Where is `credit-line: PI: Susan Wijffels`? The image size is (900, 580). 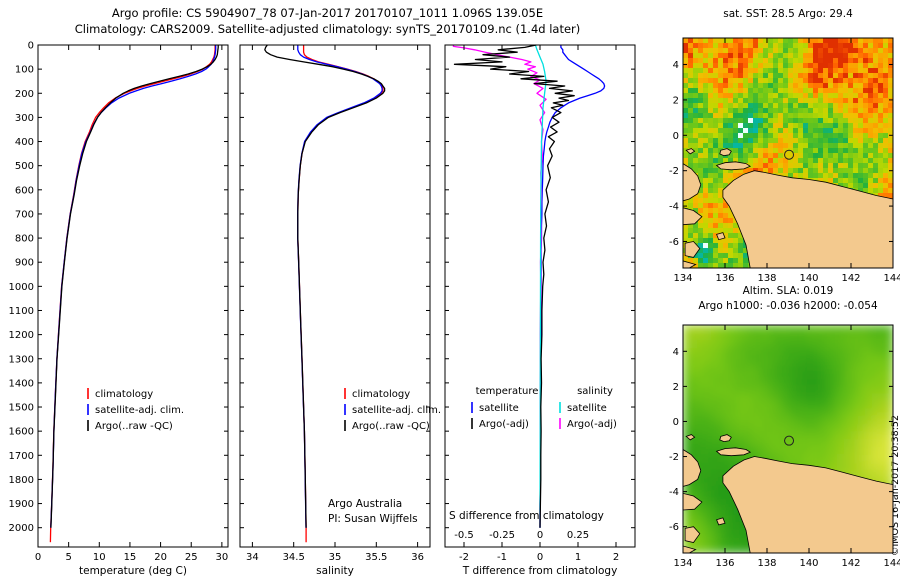 credit-line: PI: Susan Wijffels is located at coordinates (373, 519).